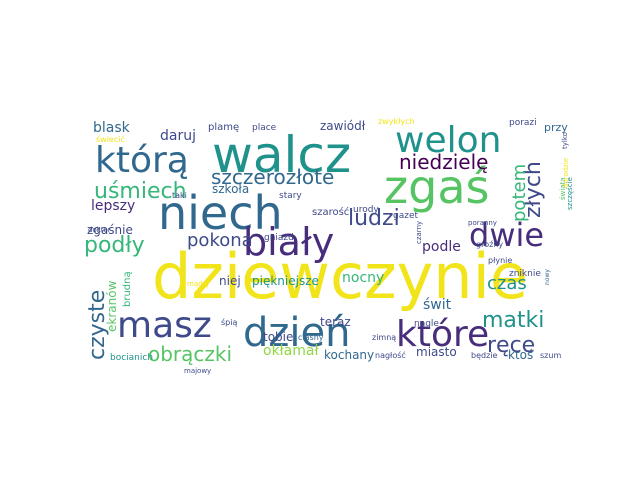 The width and height of the screenshot is (640, 480). What do you see at coordinates (164, 325) in the screenshot?
I see `cloud-word-masz: masz` at bounding box center [164, 325].